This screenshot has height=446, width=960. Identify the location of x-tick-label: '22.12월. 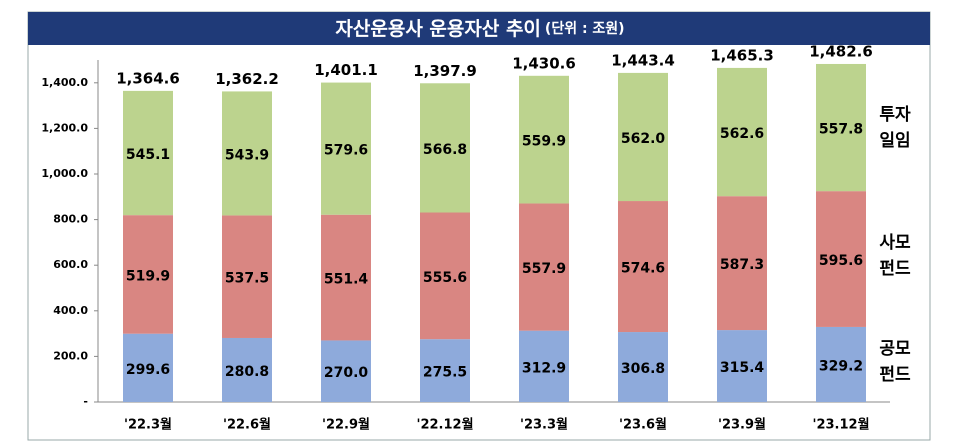
(444, 425).